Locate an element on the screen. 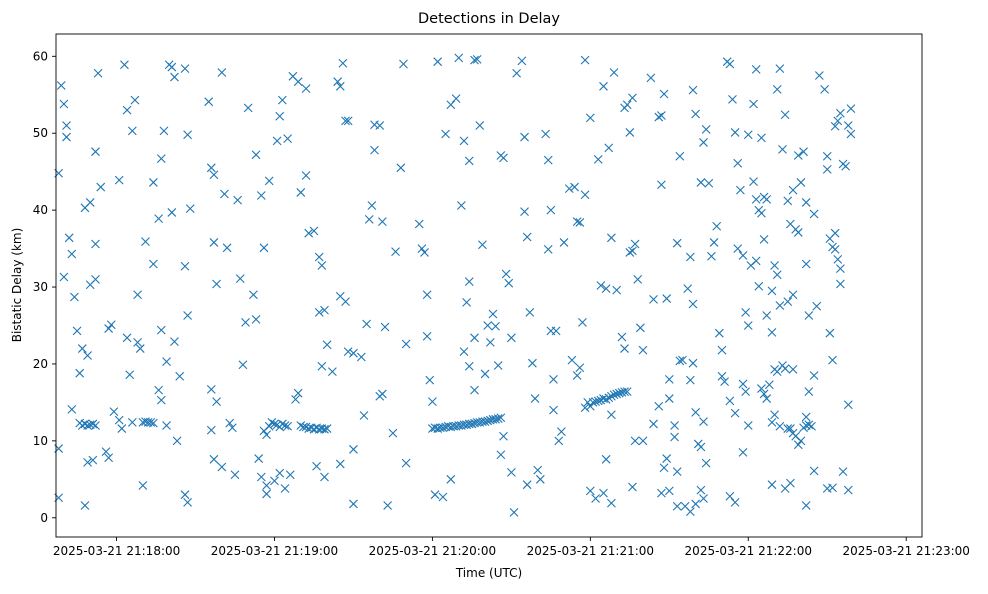 The width and height of the screenshot is (988, 594). x-tick-label: 2025-03-21 21:22:00 is located at coordinates (748, 551).